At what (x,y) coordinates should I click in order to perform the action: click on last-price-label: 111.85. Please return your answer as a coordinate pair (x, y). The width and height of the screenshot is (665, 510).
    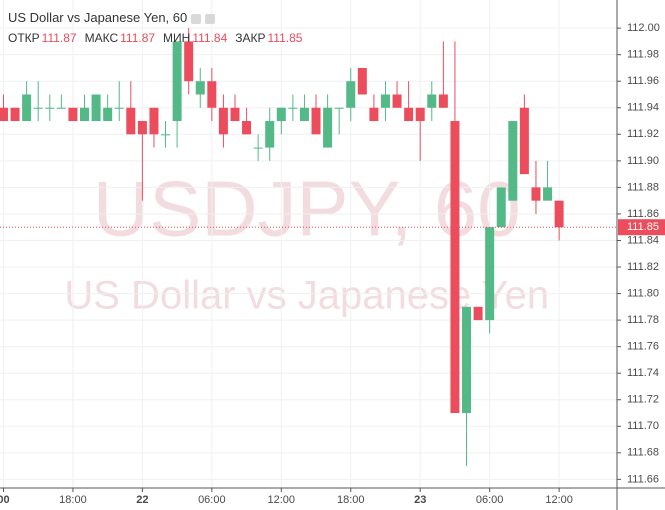
    Looking at the image, I should click on (643, 227).